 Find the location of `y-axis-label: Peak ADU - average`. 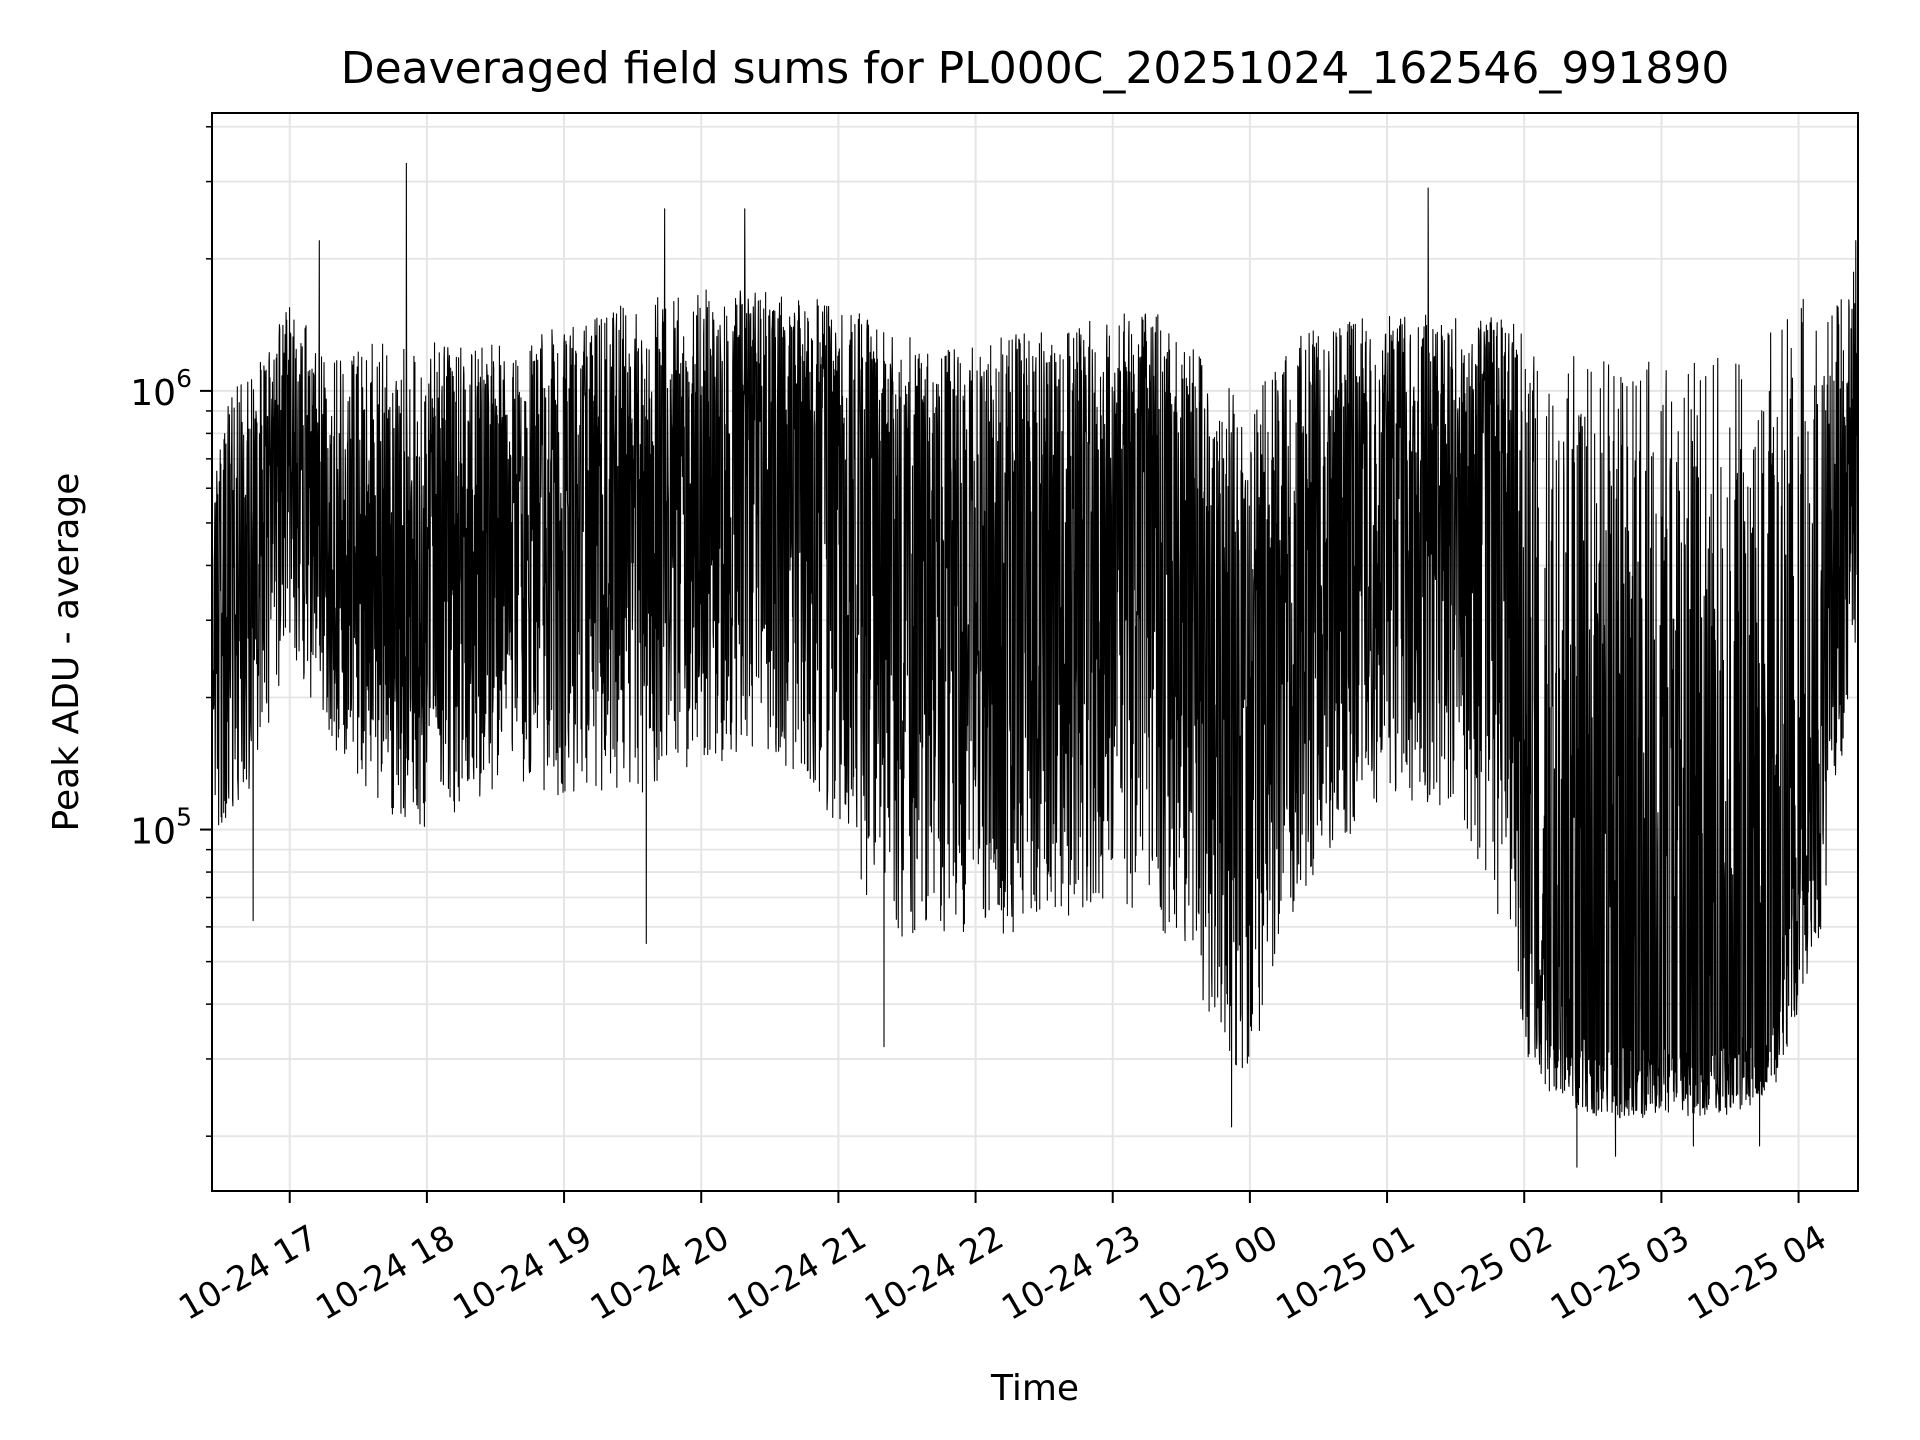

y-axis-label: Peak ADU - average is located at coordinates (66, 652).